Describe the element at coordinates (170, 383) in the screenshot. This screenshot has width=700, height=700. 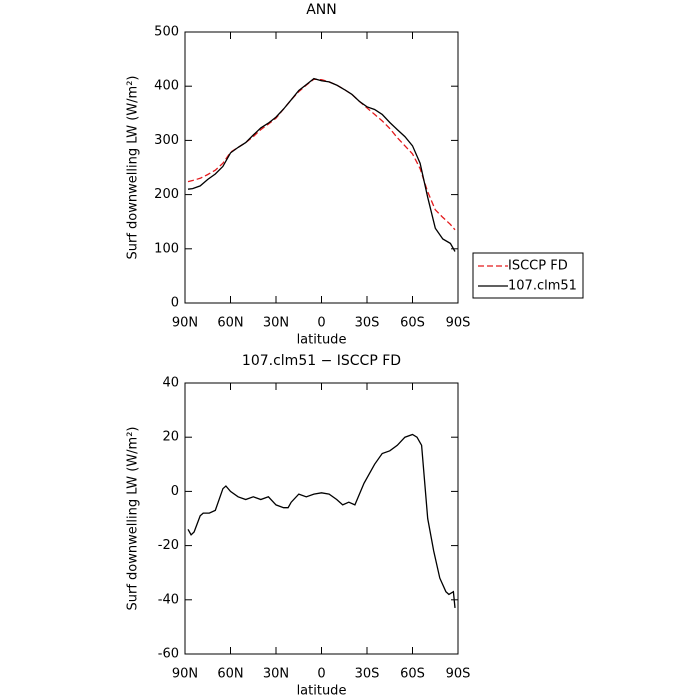
I see `y-tick-label: 40` at that location.